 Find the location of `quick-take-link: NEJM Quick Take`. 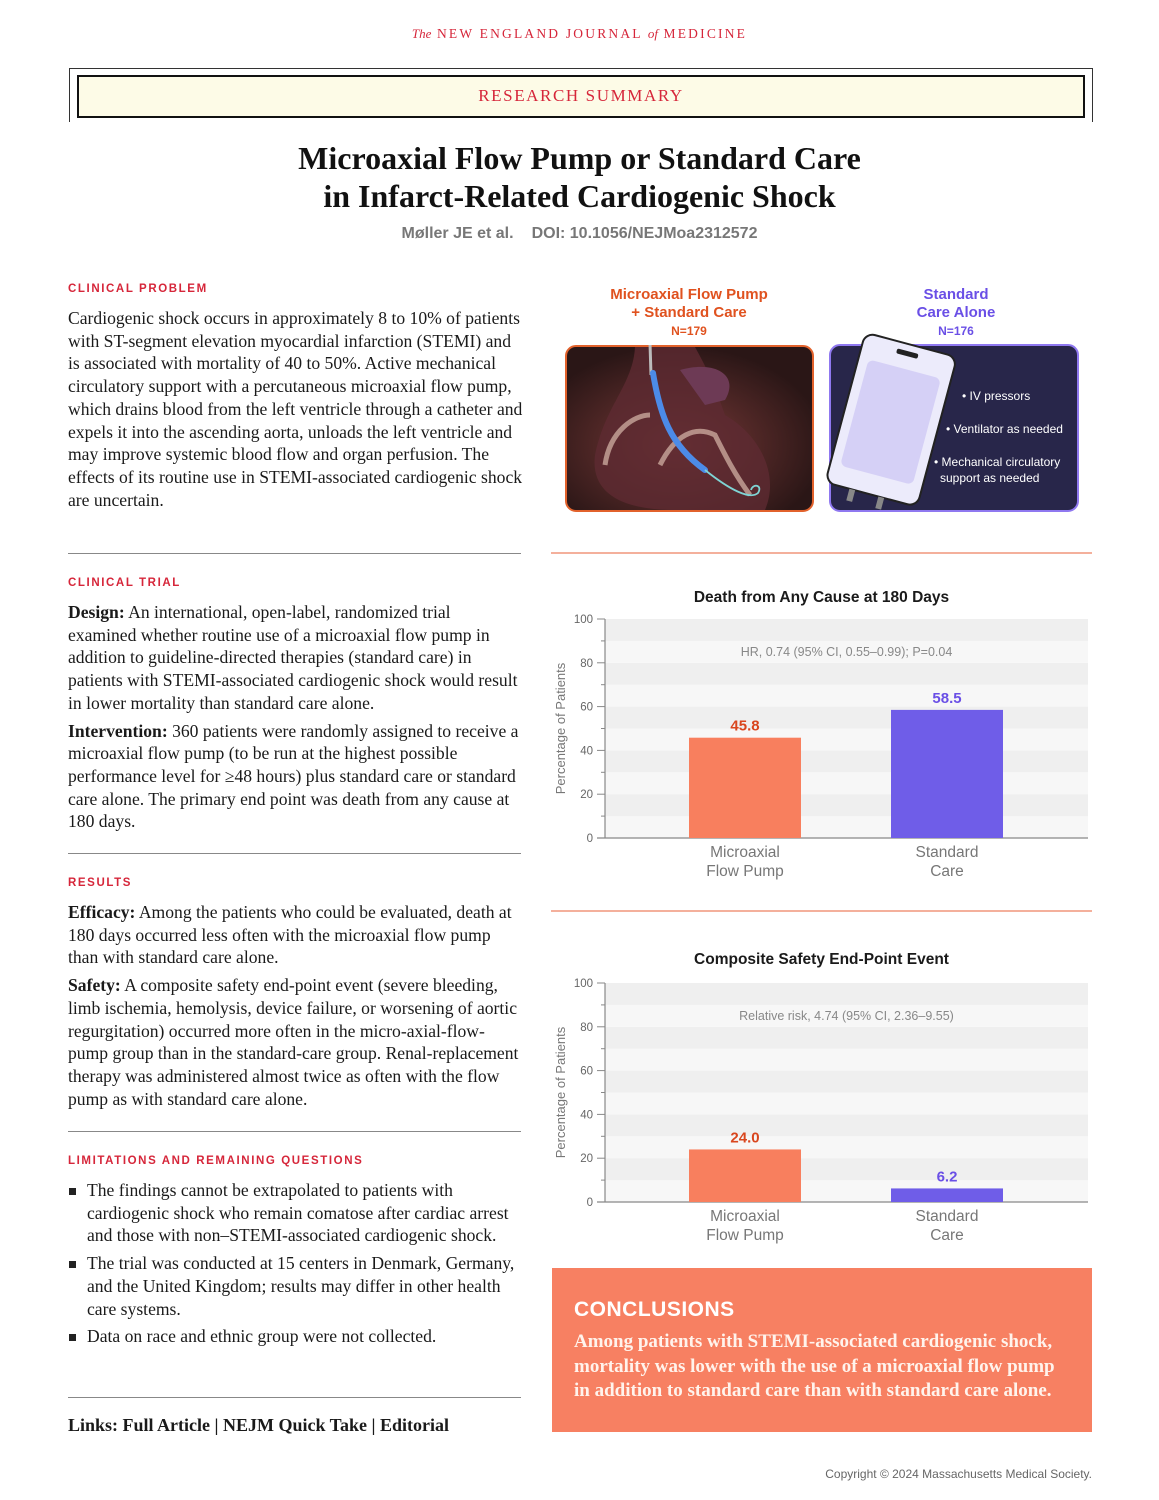

quick-take-link: NEJM Quick Take is located at coordinates (295, 1425).